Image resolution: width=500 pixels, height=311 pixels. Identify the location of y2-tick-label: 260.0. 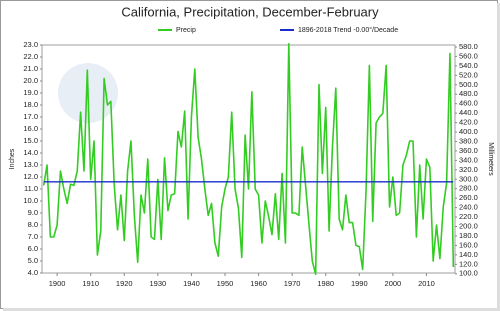
(468, 197).